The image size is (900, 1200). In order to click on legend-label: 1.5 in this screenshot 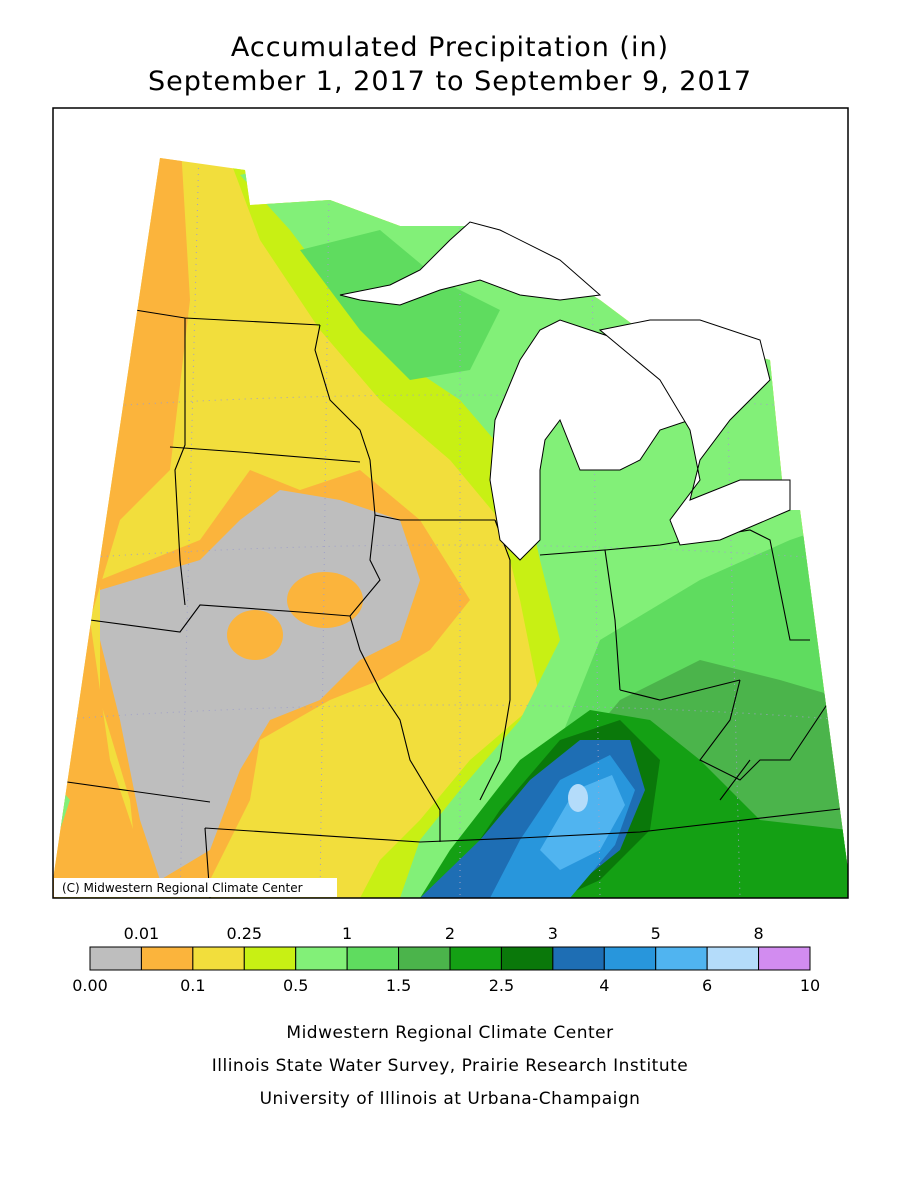, I will do `click(398, 985)`.